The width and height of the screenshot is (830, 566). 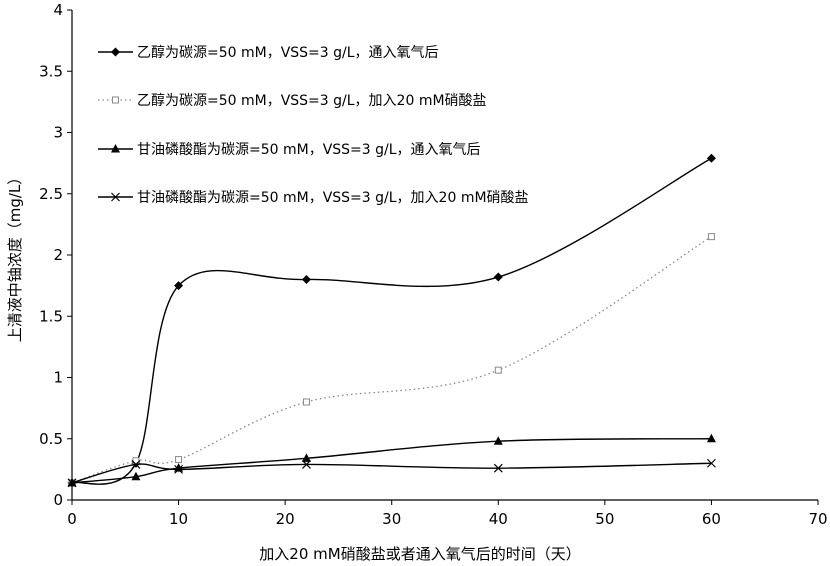 I want to click on x-tick-label: 0, so click(x=72, y=519).